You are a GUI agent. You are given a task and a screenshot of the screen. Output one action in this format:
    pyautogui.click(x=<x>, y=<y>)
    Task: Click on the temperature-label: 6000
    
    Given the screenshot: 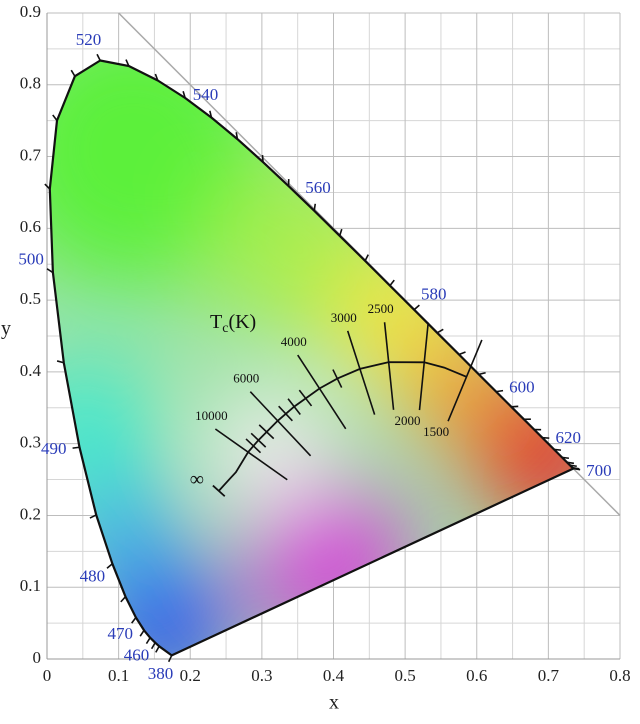 What is the action you would take?
    pyautogui.click(x=246, y=378)
    